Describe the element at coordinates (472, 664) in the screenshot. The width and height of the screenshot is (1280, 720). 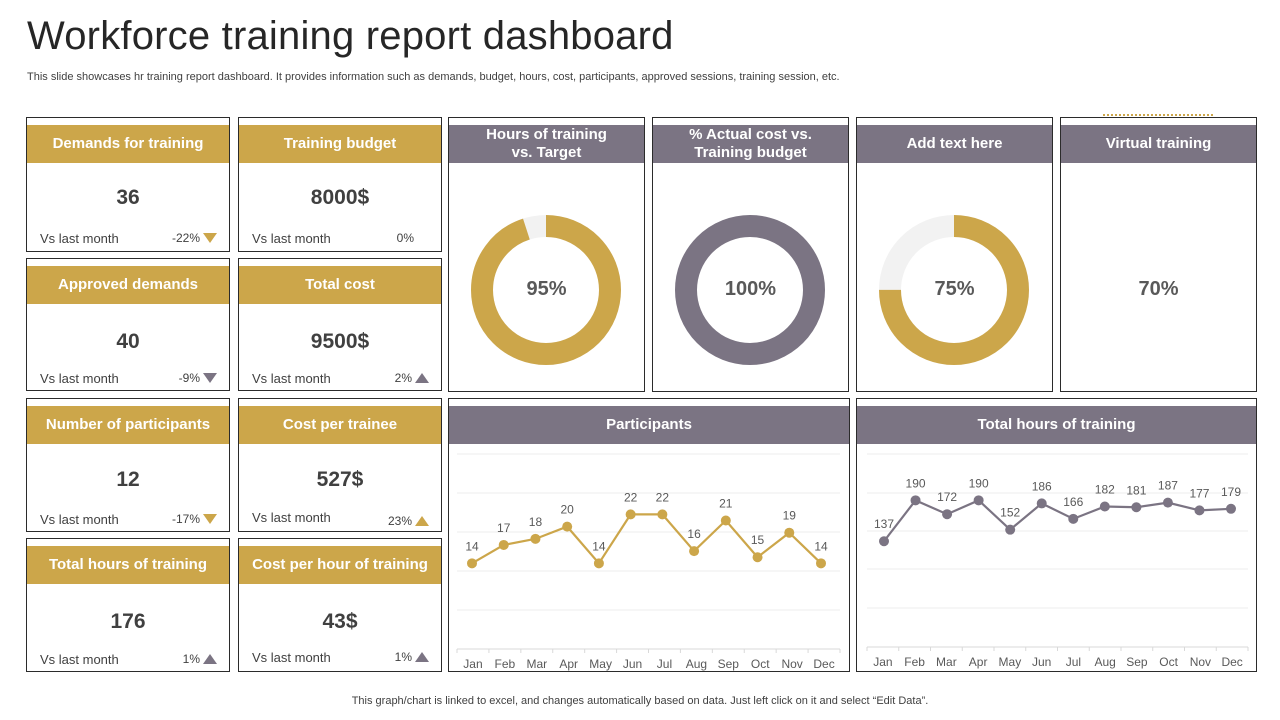
I see `category-label: Jan` at that location.